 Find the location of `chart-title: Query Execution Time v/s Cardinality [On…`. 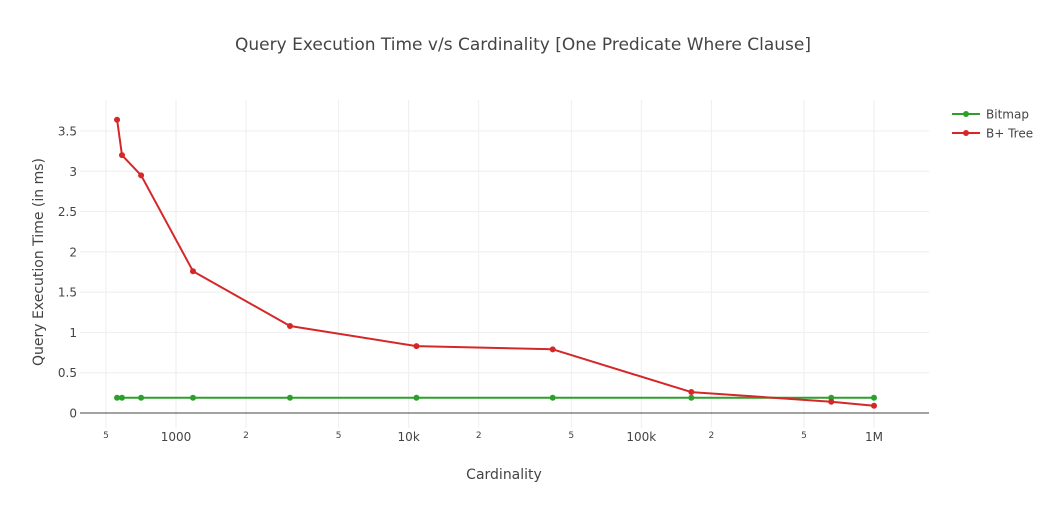

chart-title: Query Execution Time v/s Cardinality [On… is located at coordinates (523, 45).